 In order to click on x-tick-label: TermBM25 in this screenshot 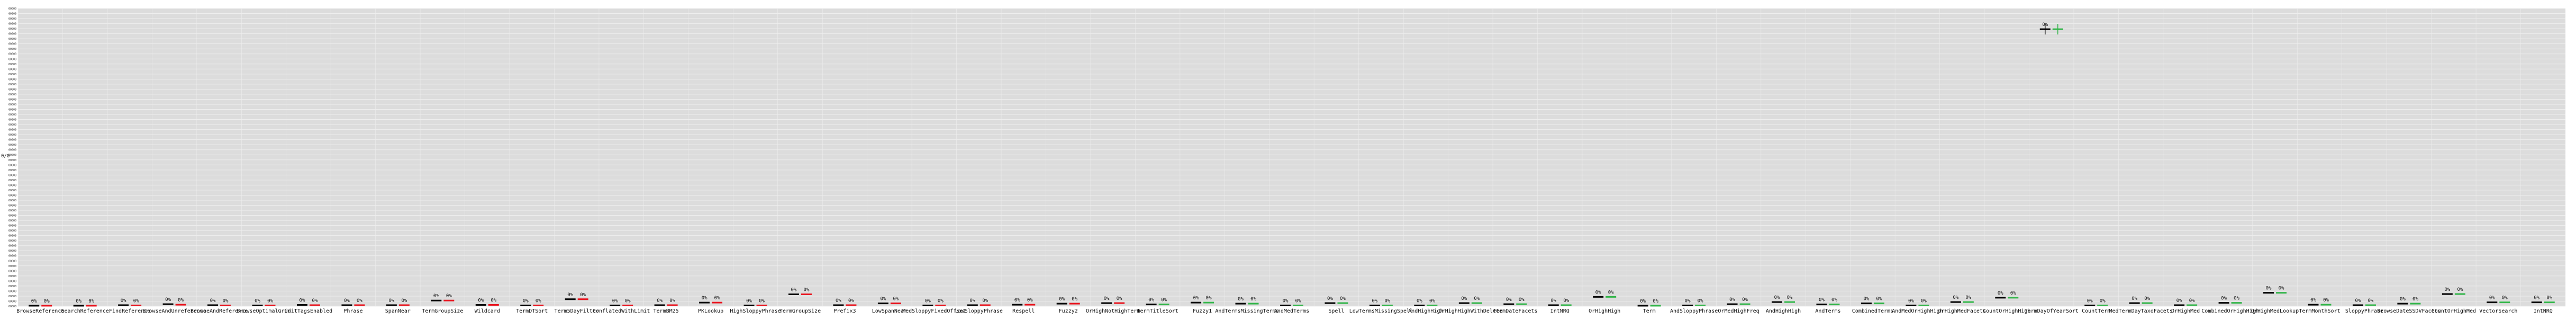, I will do `click(666, 311)`.